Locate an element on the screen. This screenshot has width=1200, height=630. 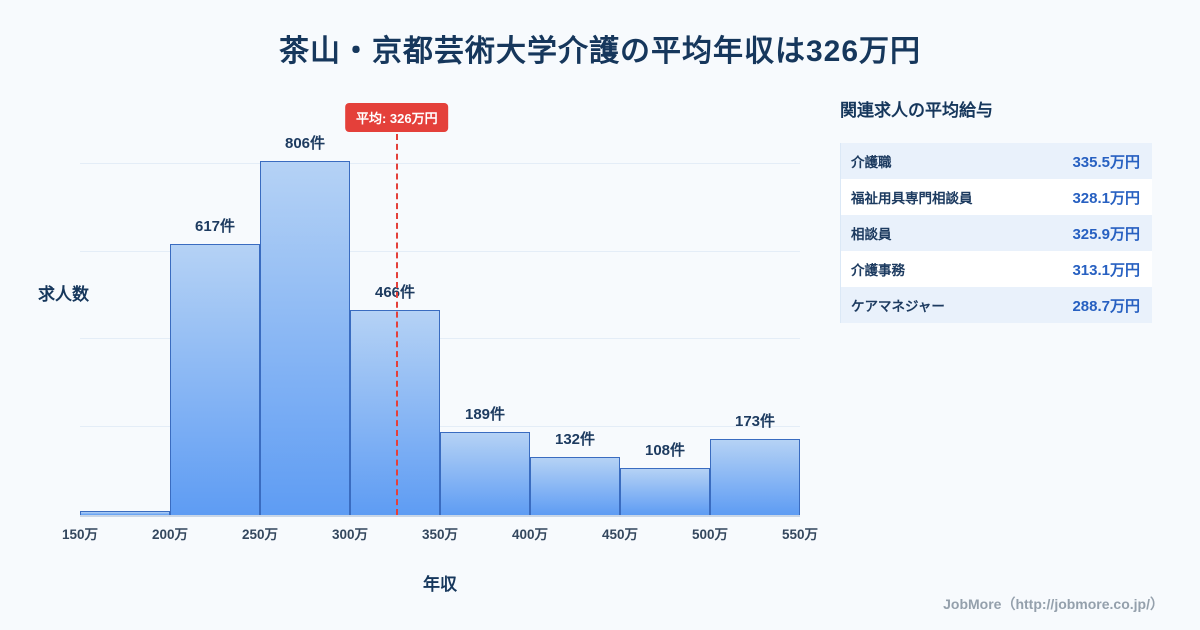
x-tick-label: 400万 is located at coordinates (530, 534).